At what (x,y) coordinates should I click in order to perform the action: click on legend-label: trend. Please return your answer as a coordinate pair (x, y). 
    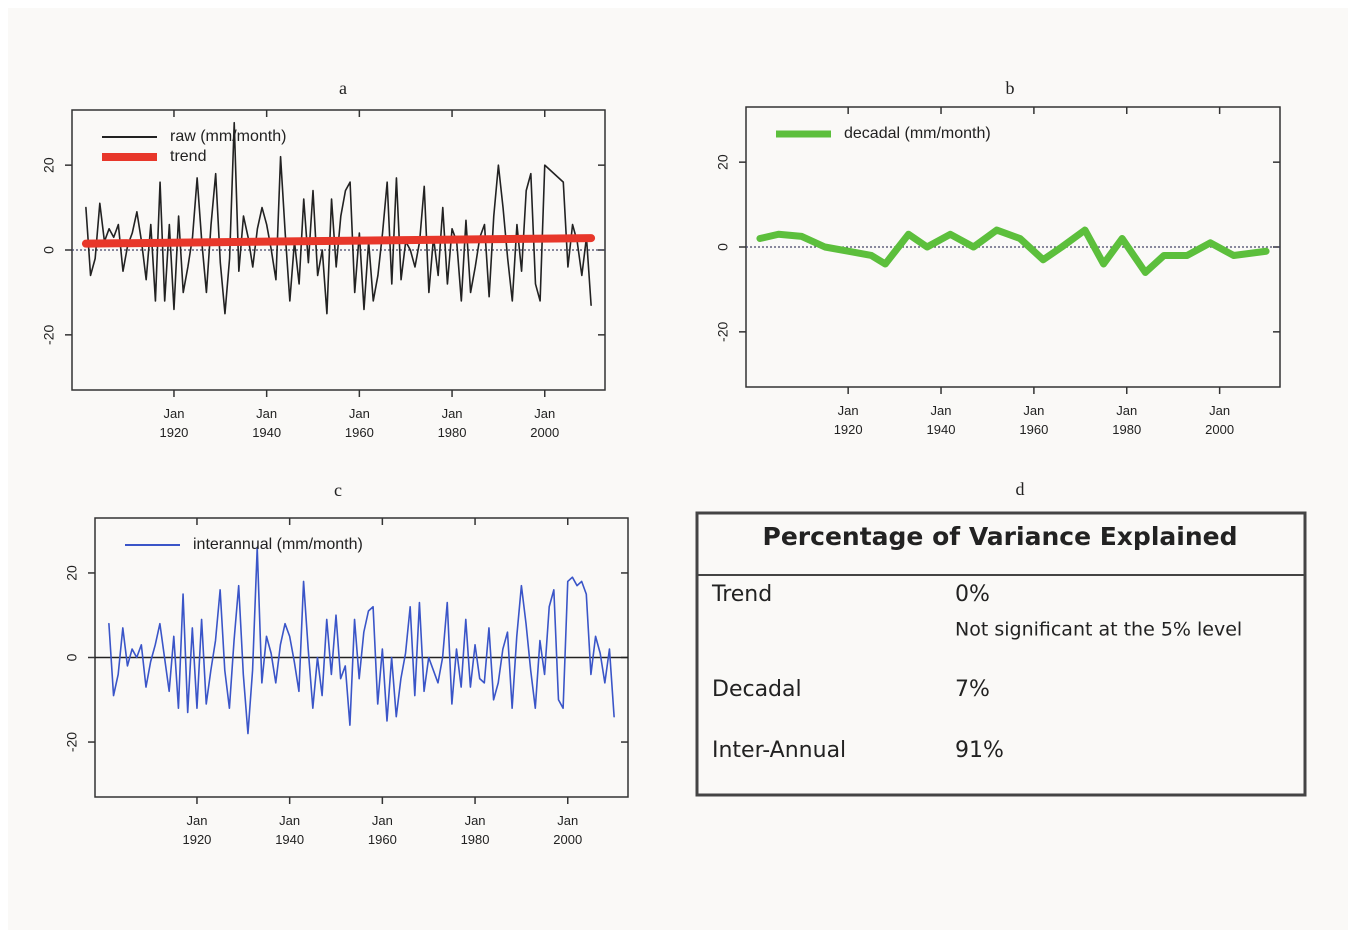
    Looking at the image, I should click on (188, 156).